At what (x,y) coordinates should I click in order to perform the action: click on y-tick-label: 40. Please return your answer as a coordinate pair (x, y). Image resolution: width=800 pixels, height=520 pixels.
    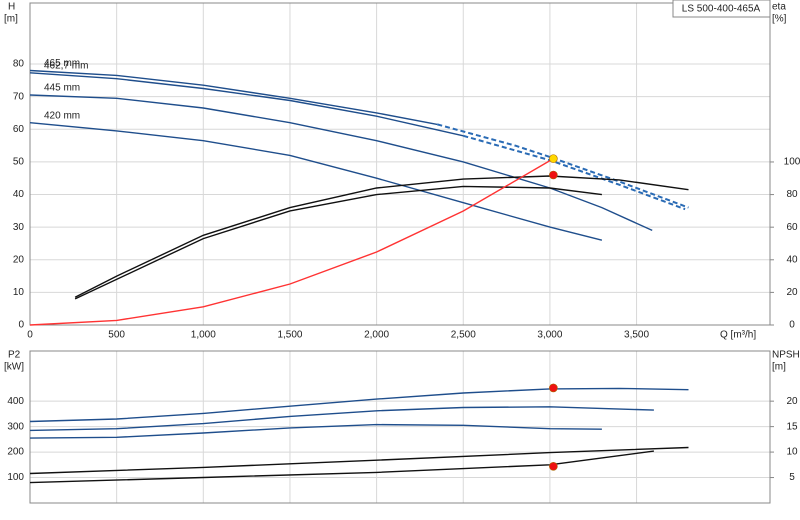
    Looking at the image, I should click on (19, 194).